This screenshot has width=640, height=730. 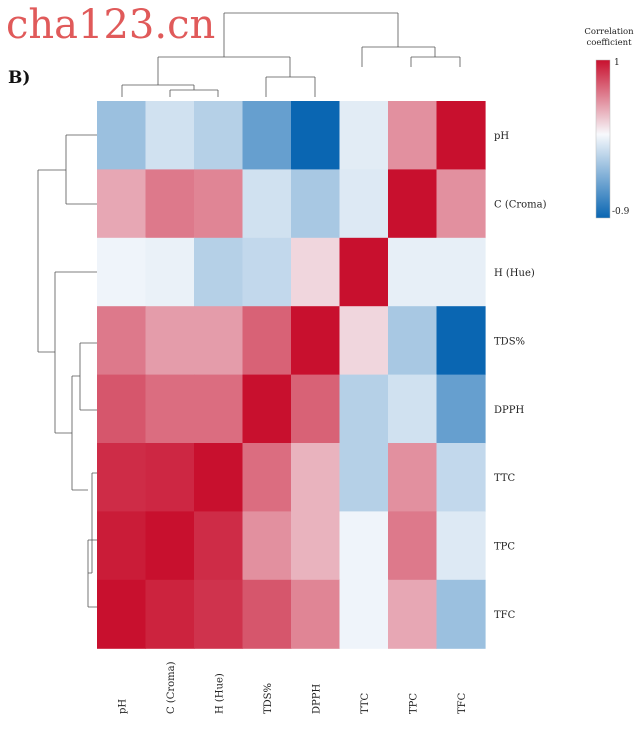 What do you see at coordinates (292, 687) in the screenshot?
I see `column-labels: pH C (Croma) H (Hue) TDS% DPPH TTC TPC TFC` at bounding box center [292, 687].